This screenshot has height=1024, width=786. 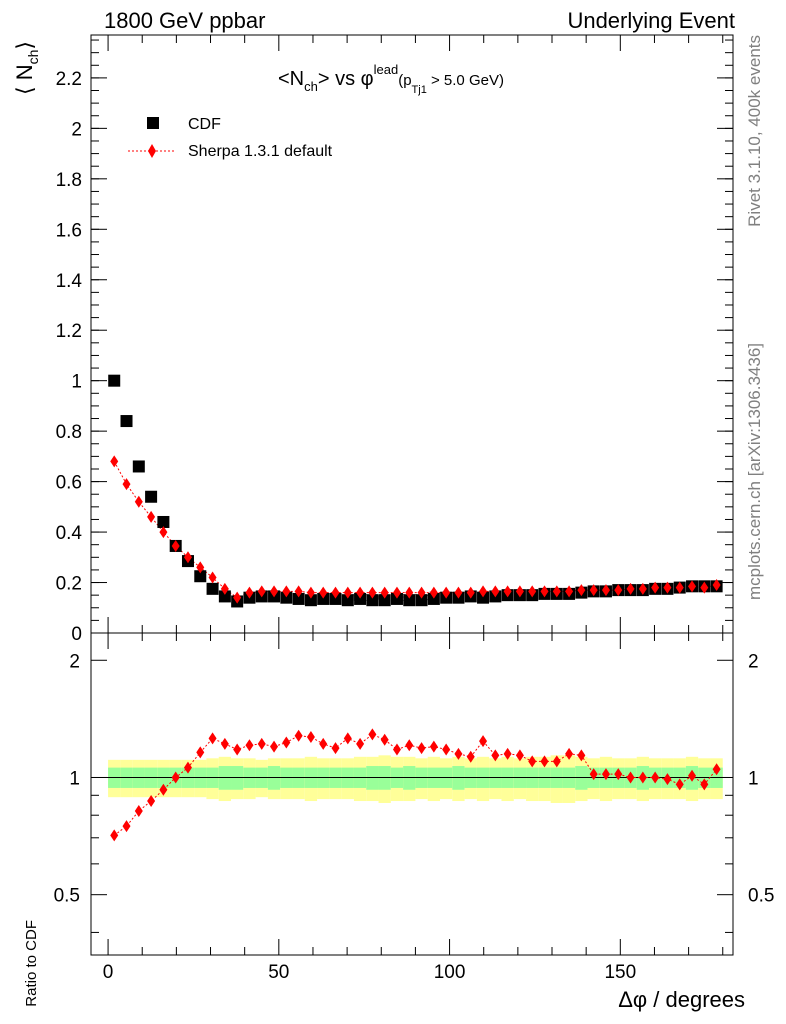 What do you see at coordinates (69, 533) in the screenshot?
I see `y-tick-label: 0.4` at bounding box center [69, 533].